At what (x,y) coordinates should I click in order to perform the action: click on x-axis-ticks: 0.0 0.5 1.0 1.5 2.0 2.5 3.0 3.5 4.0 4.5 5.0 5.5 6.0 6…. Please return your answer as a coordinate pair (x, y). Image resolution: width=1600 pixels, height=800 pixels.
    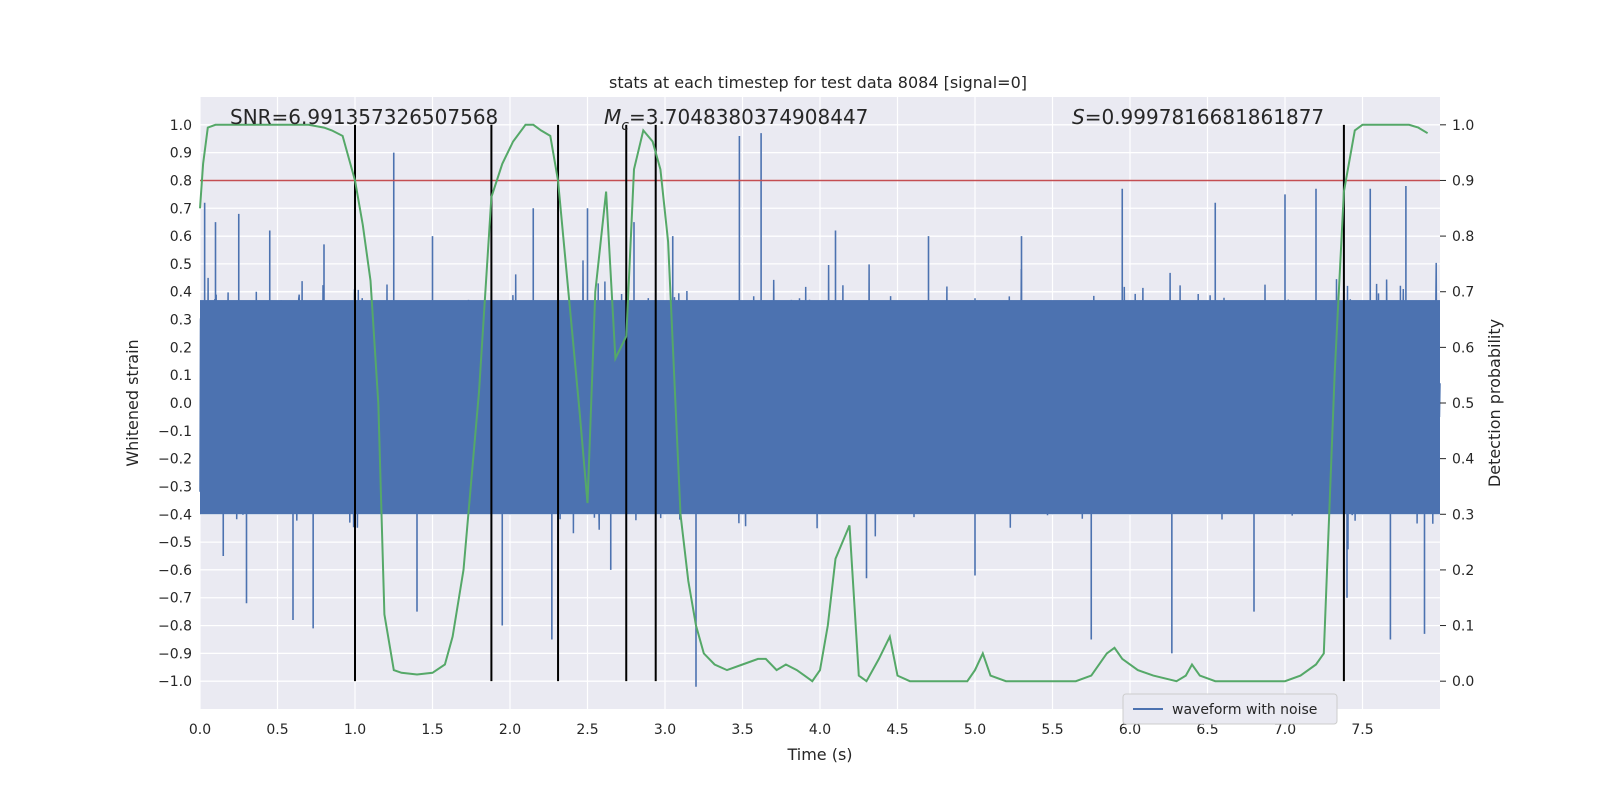
    Looking at the image, I should click on (781, 730).